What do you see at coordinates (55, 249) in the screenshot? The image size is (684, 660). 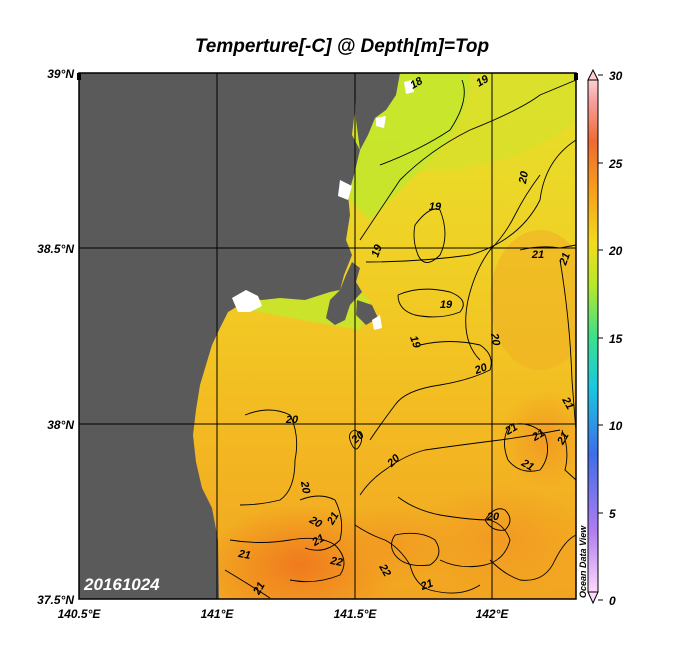 I see `lat-tick-38-5: 38.5°N` at bounding box center [55, 249].